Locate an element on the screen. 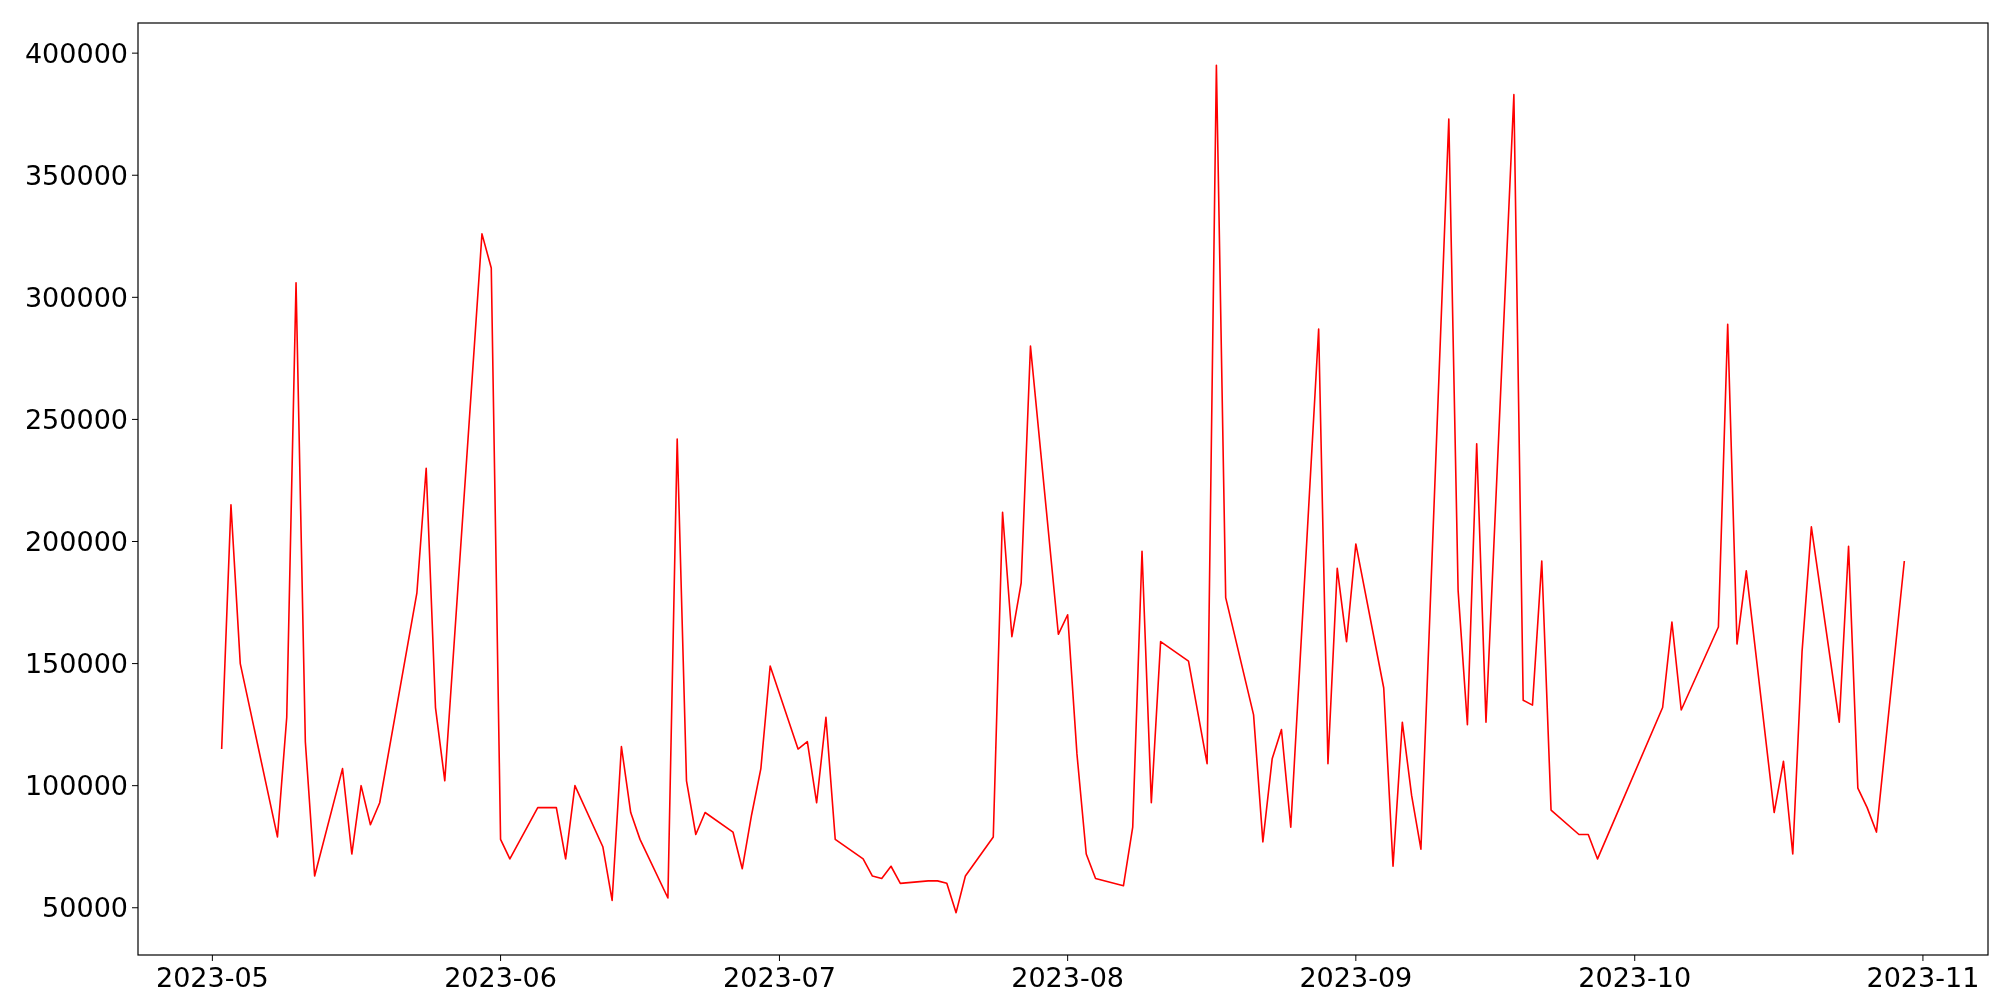 The height and width of the screenshot is (1000, 2000). x-tick-label: 2023-06 is located at coordinates (500, 977).